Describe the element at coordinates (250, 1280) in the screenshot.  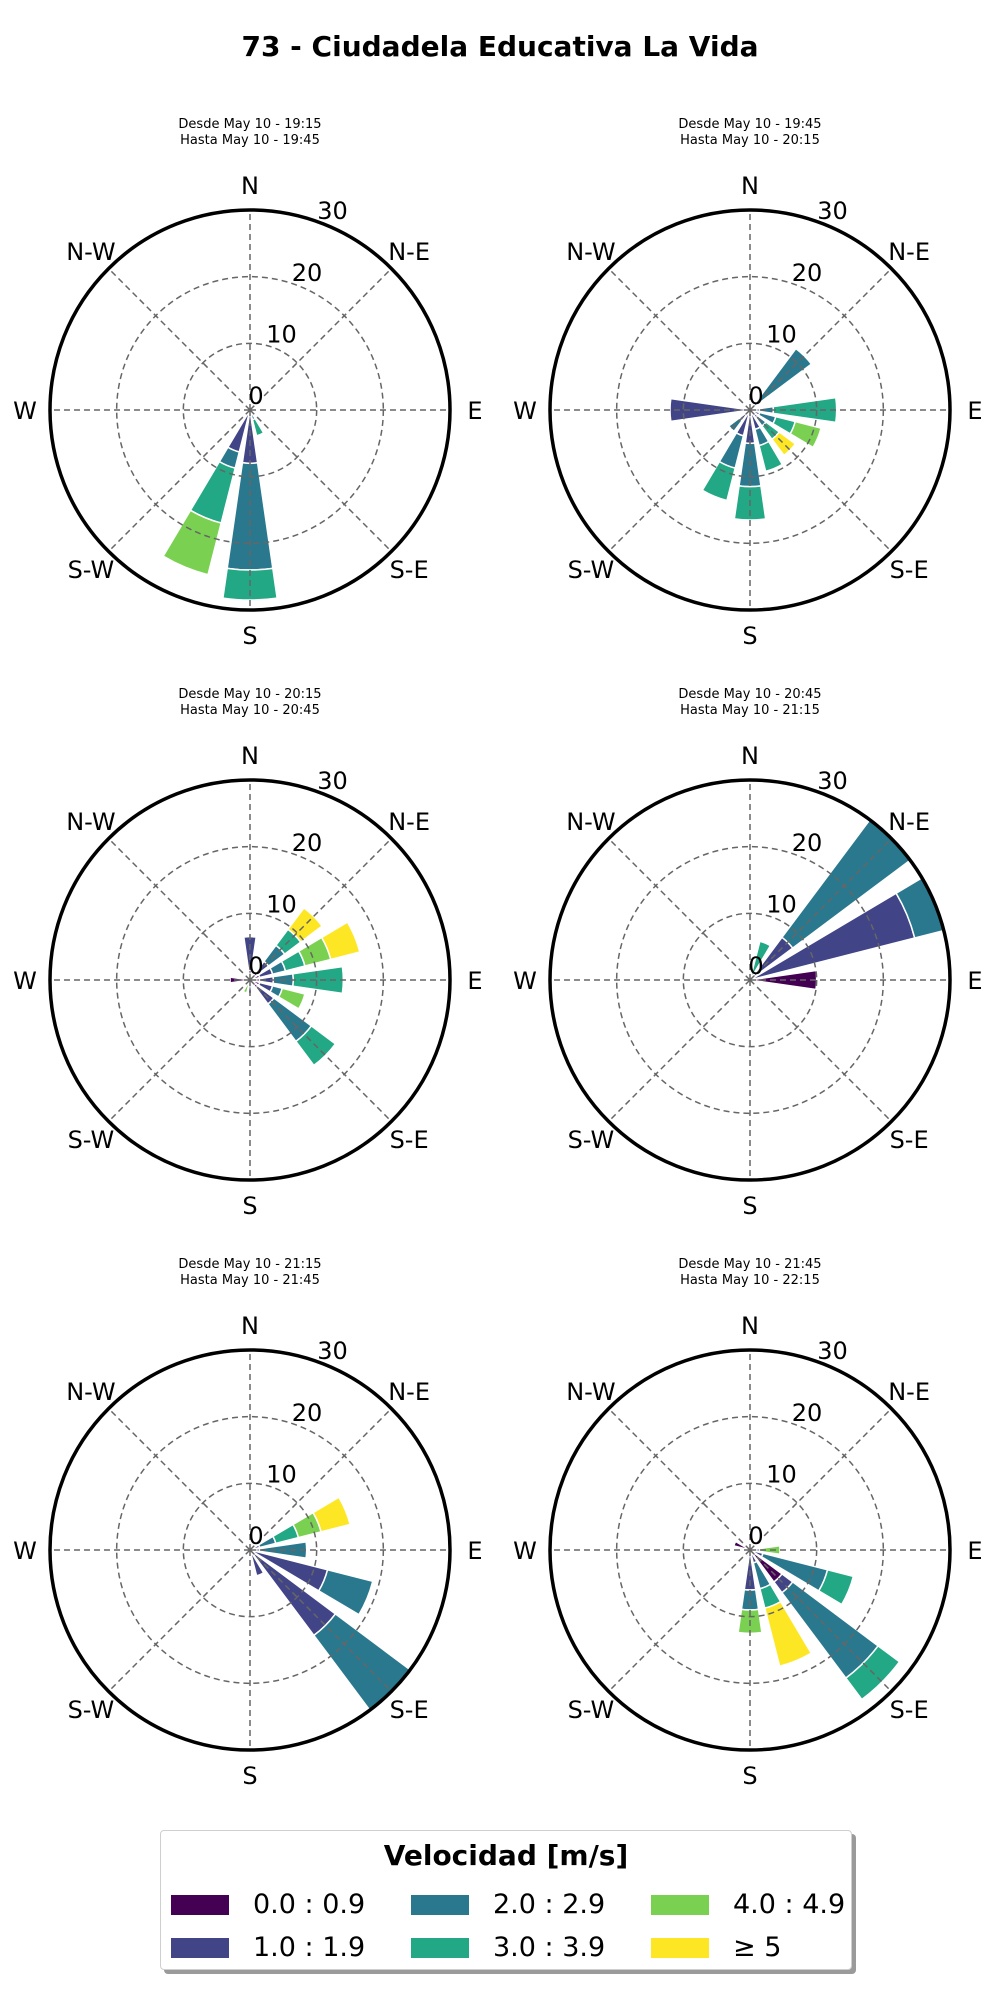
I see `windrose-subtitle: Hasta May 10 - 21:45` at that location.